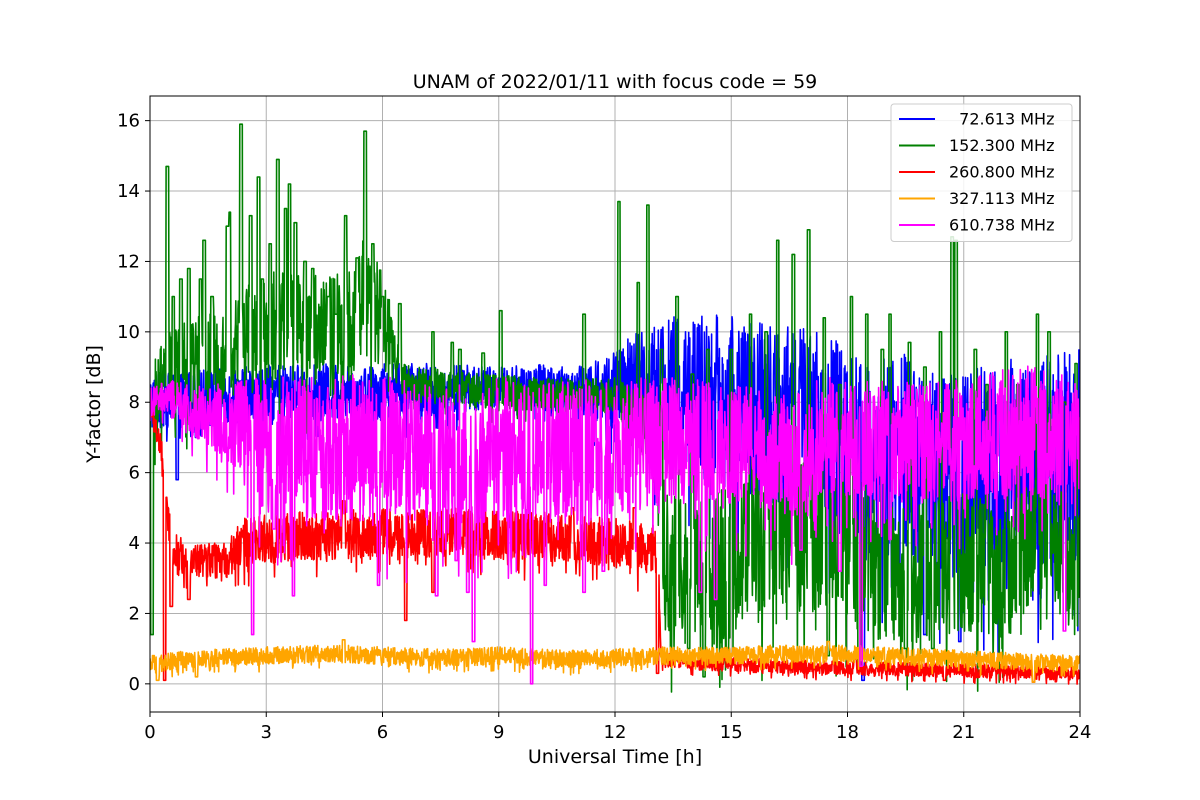  What do you see at coordinates (128, 261) in the screenshot?
I see `y-tick-label: 12` at bounding box center [128, 261].